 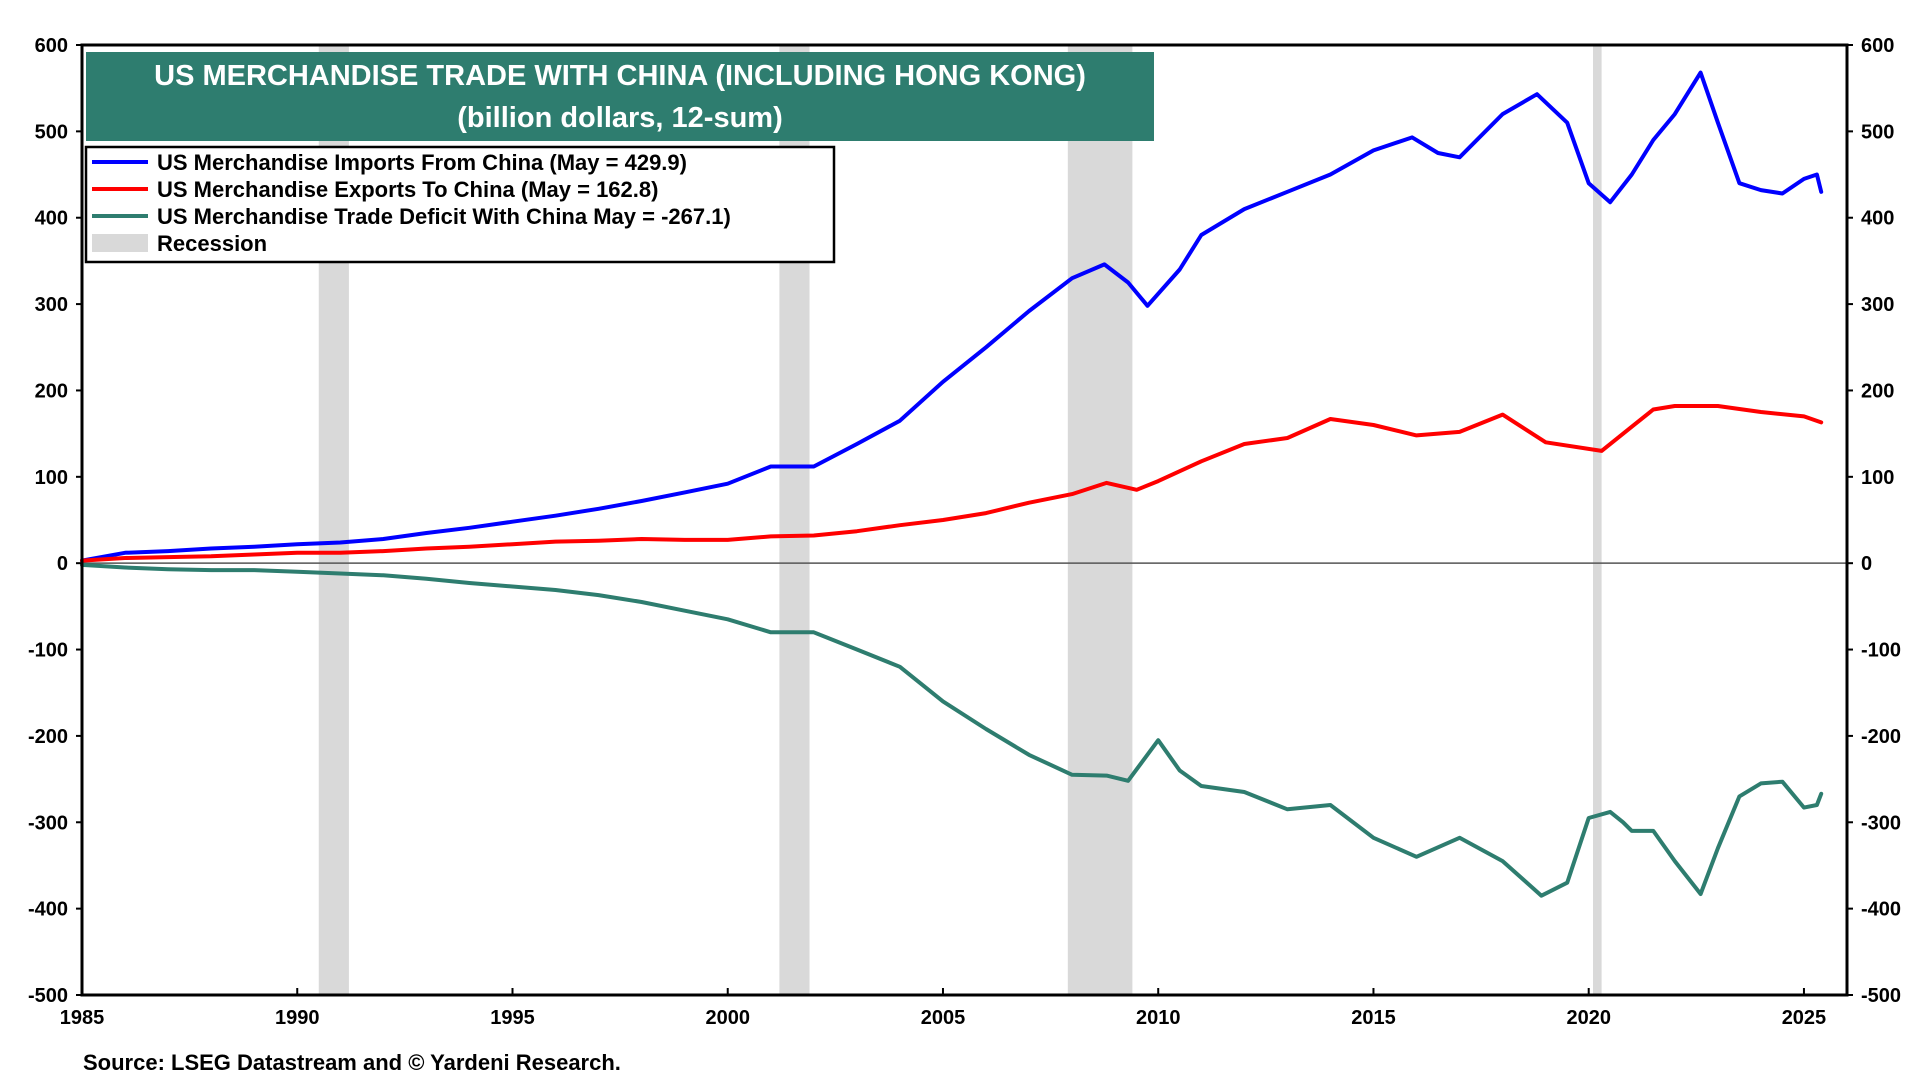 What do you see at coordinates (48, 737) in the screenshot?
I see `y-tick-label-left: -200` at bounding box center [48, 737].